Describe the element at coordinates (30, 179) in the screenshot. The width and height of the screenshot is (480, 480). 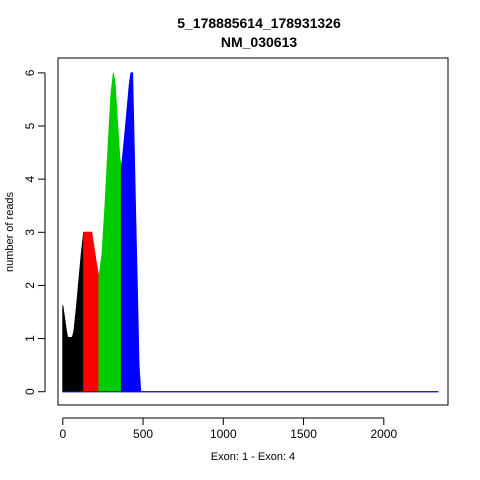
I see `y-tick-label: 4` at that location.